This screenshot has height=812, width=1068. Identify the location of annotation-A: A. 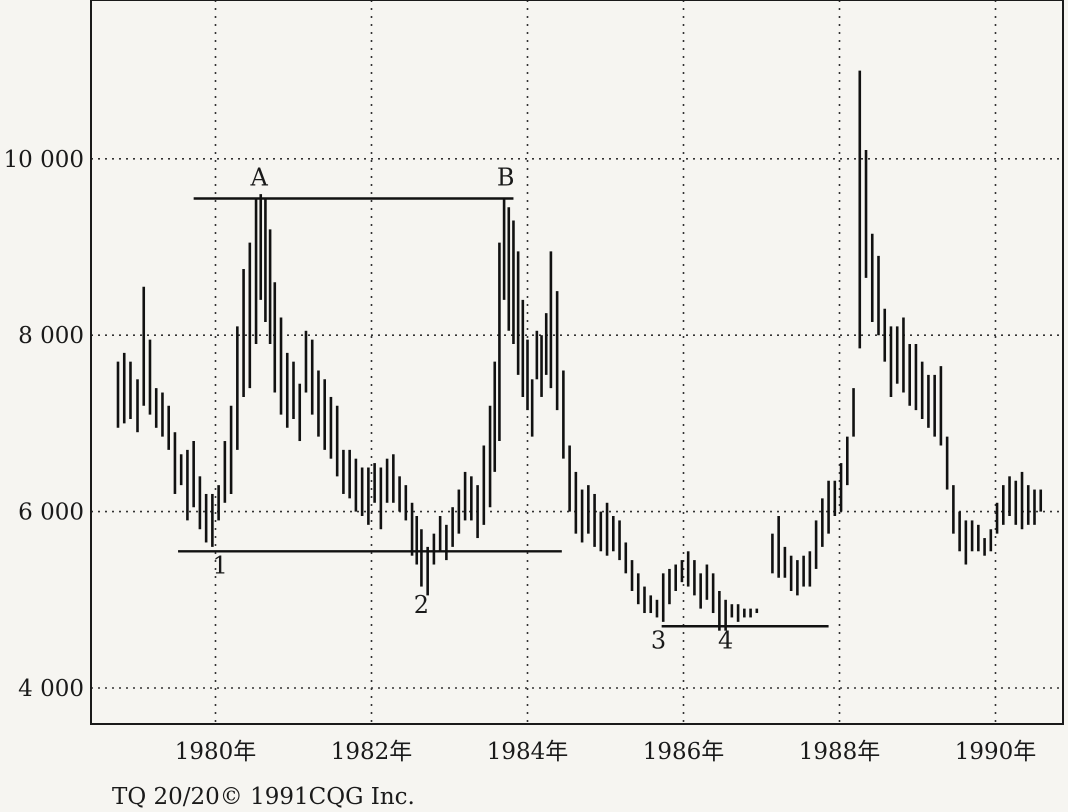
(259, 177).